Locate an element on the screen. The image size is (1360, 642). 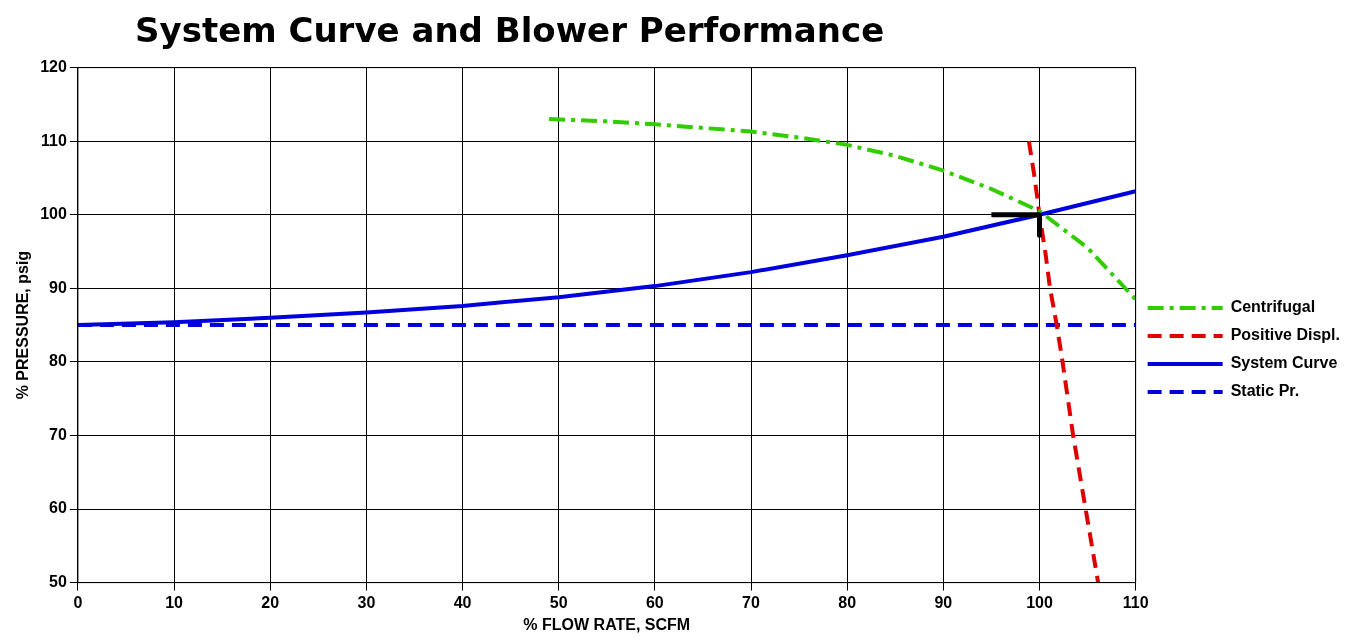
y-tick-label: 100 is located at coordinates (53, 214).